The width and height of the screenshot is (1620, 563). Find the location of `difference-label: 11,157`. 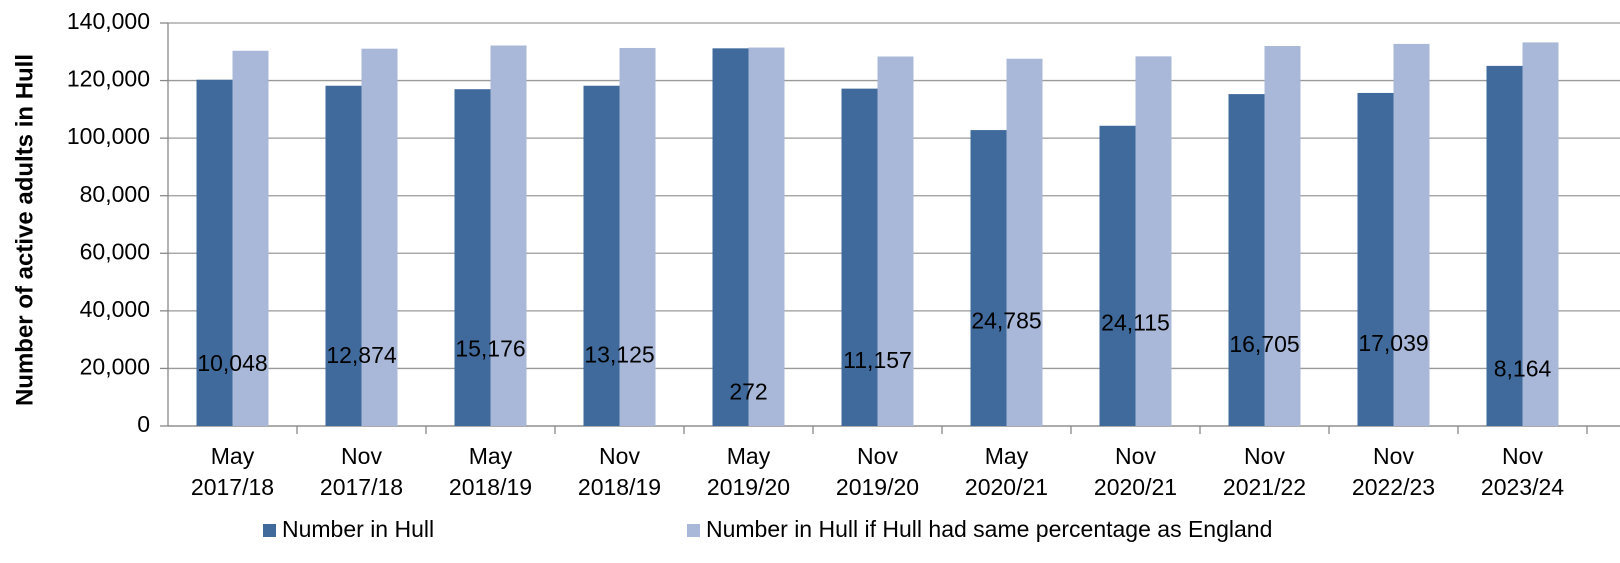

difference-label: 11,157 is located at coordinates (877, 360).